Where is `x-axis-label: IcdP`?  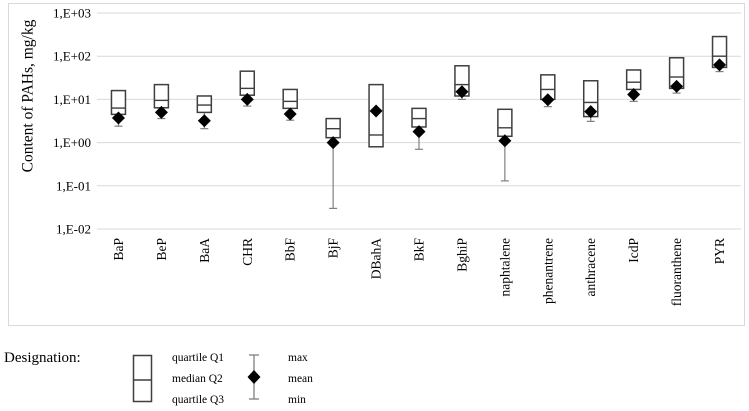
x-axis-label: IcdP is located at coordinates (633, 250).